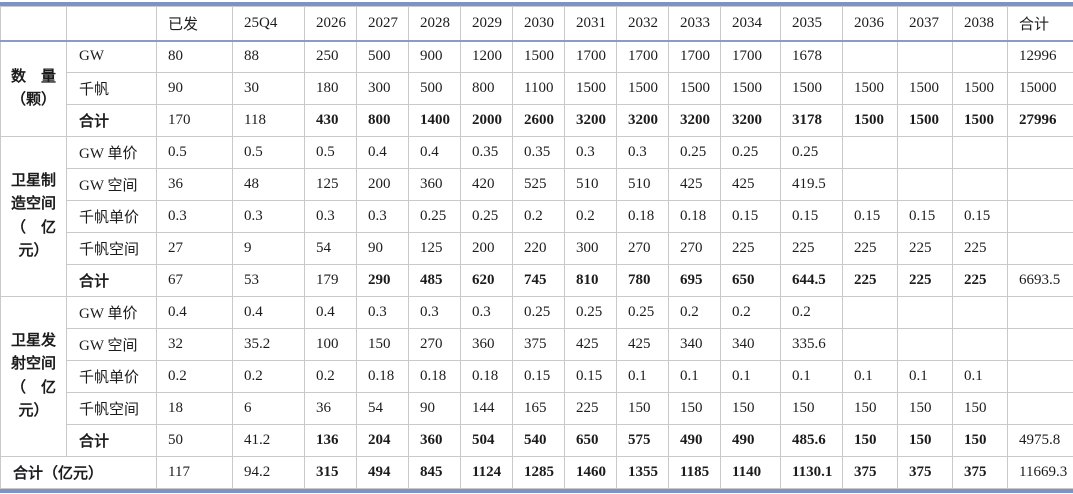 This screenshot has height=494, width=1073. I want to click on value-cell: 30, so click(268, 88).